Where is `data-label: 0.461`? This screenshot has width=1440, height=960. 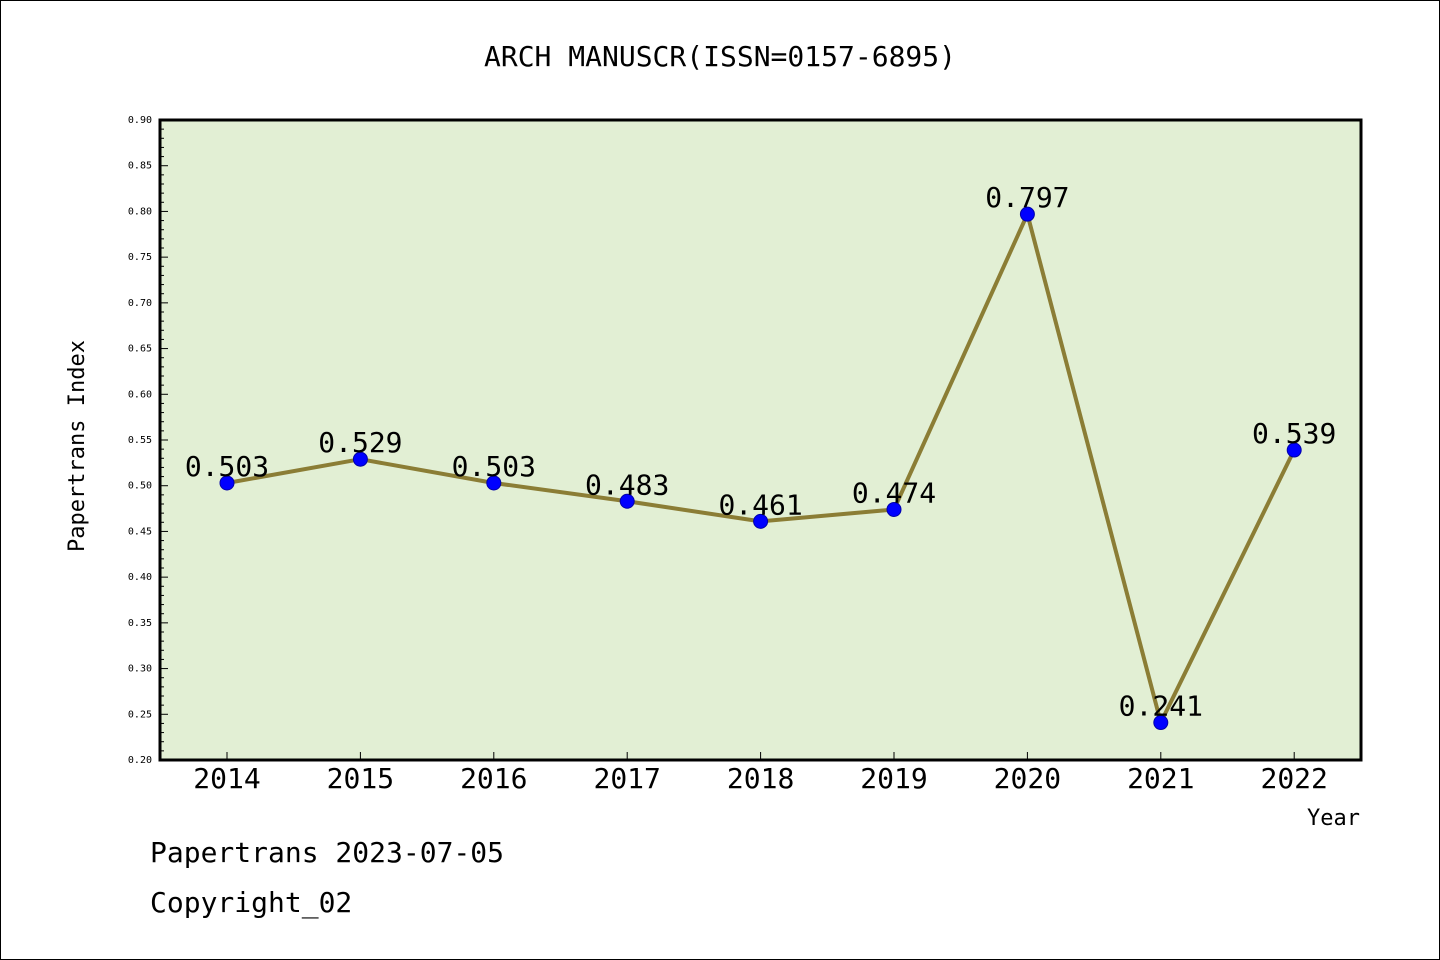 data-label: 0.461 is located at coordinates (760, 504).